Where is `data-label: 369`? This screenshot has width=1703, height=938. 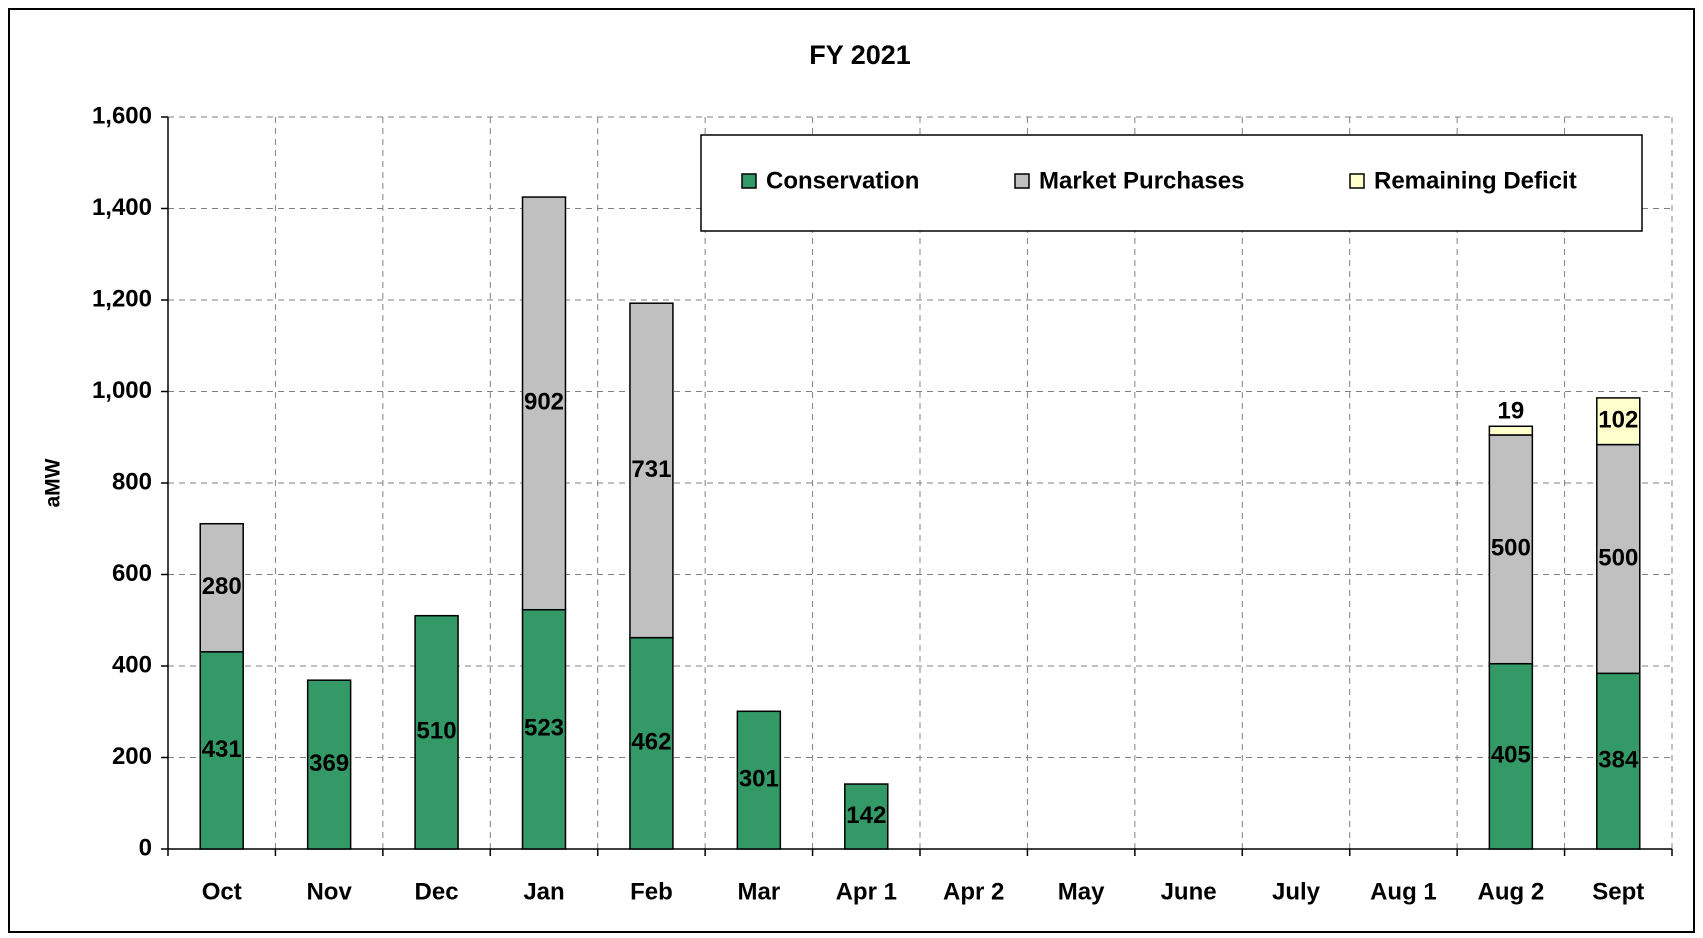
data-label: 369 is located at coordinates (329, 763).